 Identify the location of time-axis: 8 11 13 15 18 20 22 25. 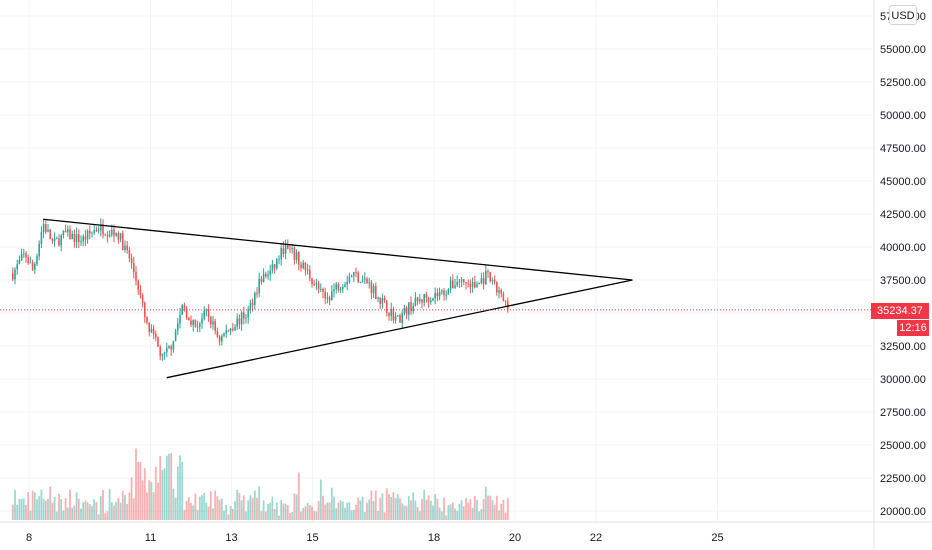
(375, 538).